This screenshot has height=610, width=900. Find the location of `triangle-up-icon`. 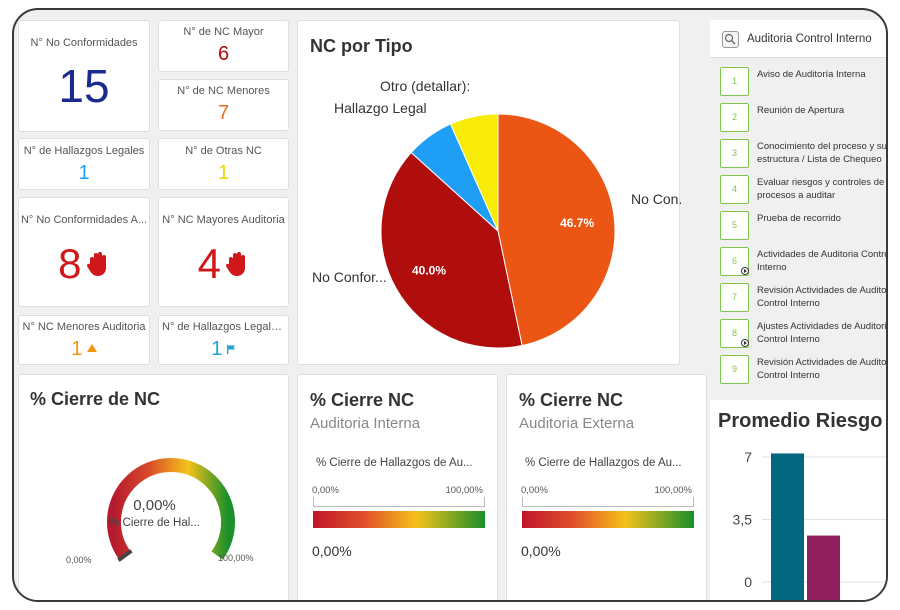

triangle-up-icon is located at coordinates (91, 348).